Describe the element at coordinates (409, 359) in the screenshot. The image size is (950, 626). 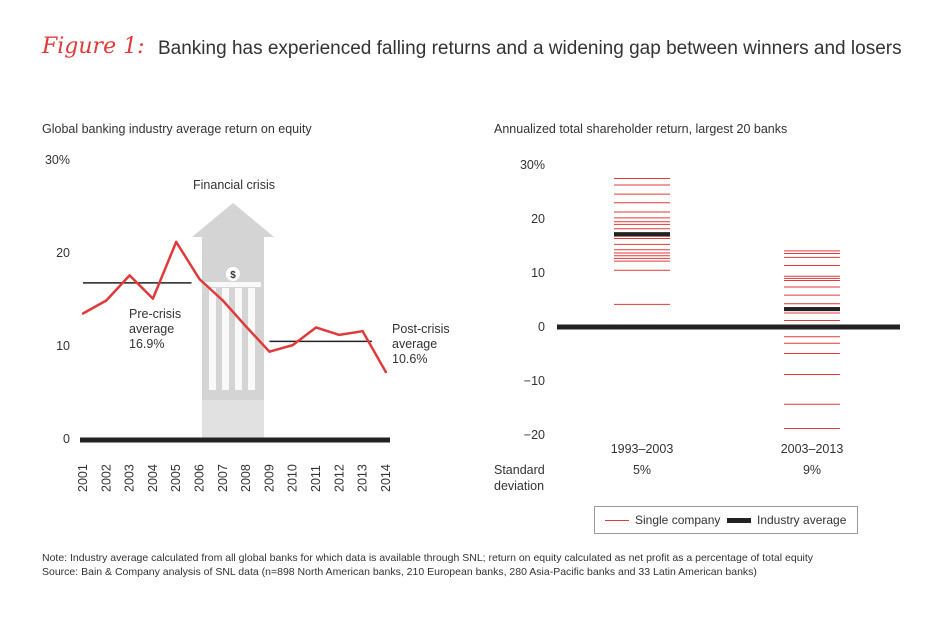
I see `post-crisis-label: 10.6%` at that location.